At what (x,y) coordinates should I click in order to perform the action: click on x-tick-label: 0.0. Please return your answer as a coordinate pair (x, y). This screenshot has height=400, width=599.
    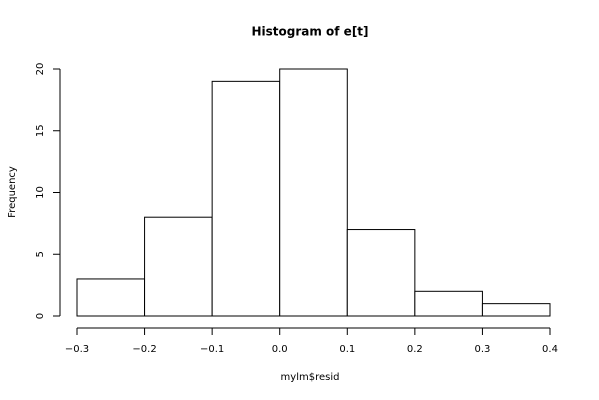
    Looking at the image, I should click on (280, 349).